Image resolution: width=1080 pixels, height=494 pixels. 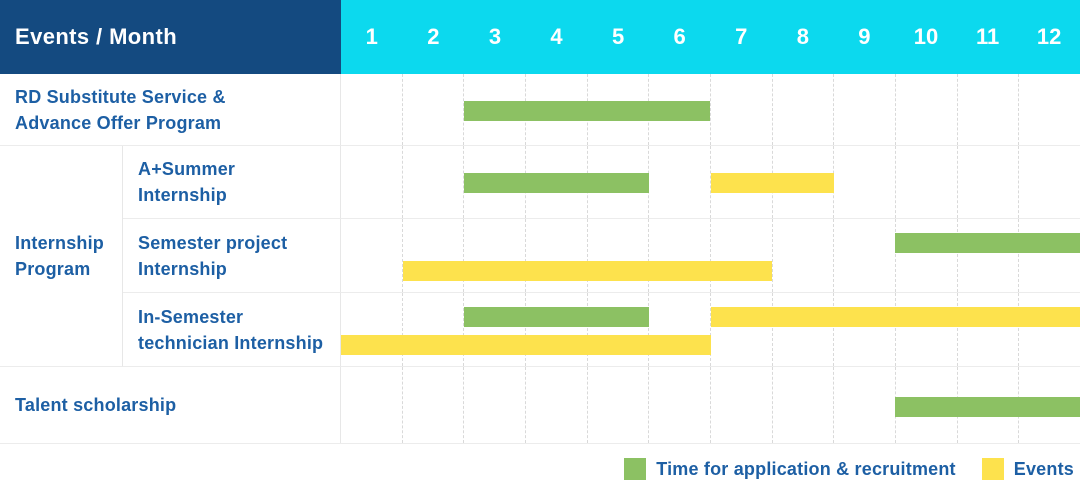 I want to click on month-header-cell: 3, so click(x=495, y=36).